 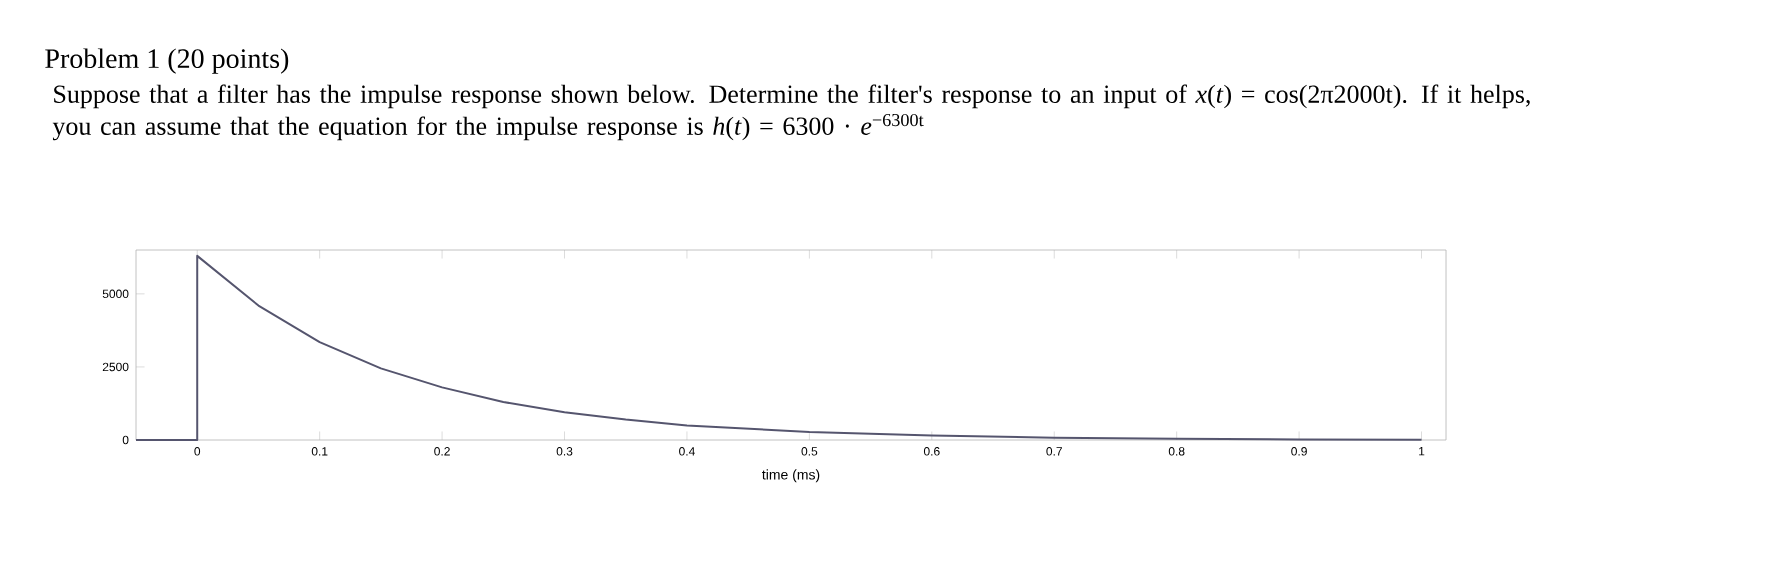 I want to click on x-tick-label: 0.7, so click(x=1054, y=451).